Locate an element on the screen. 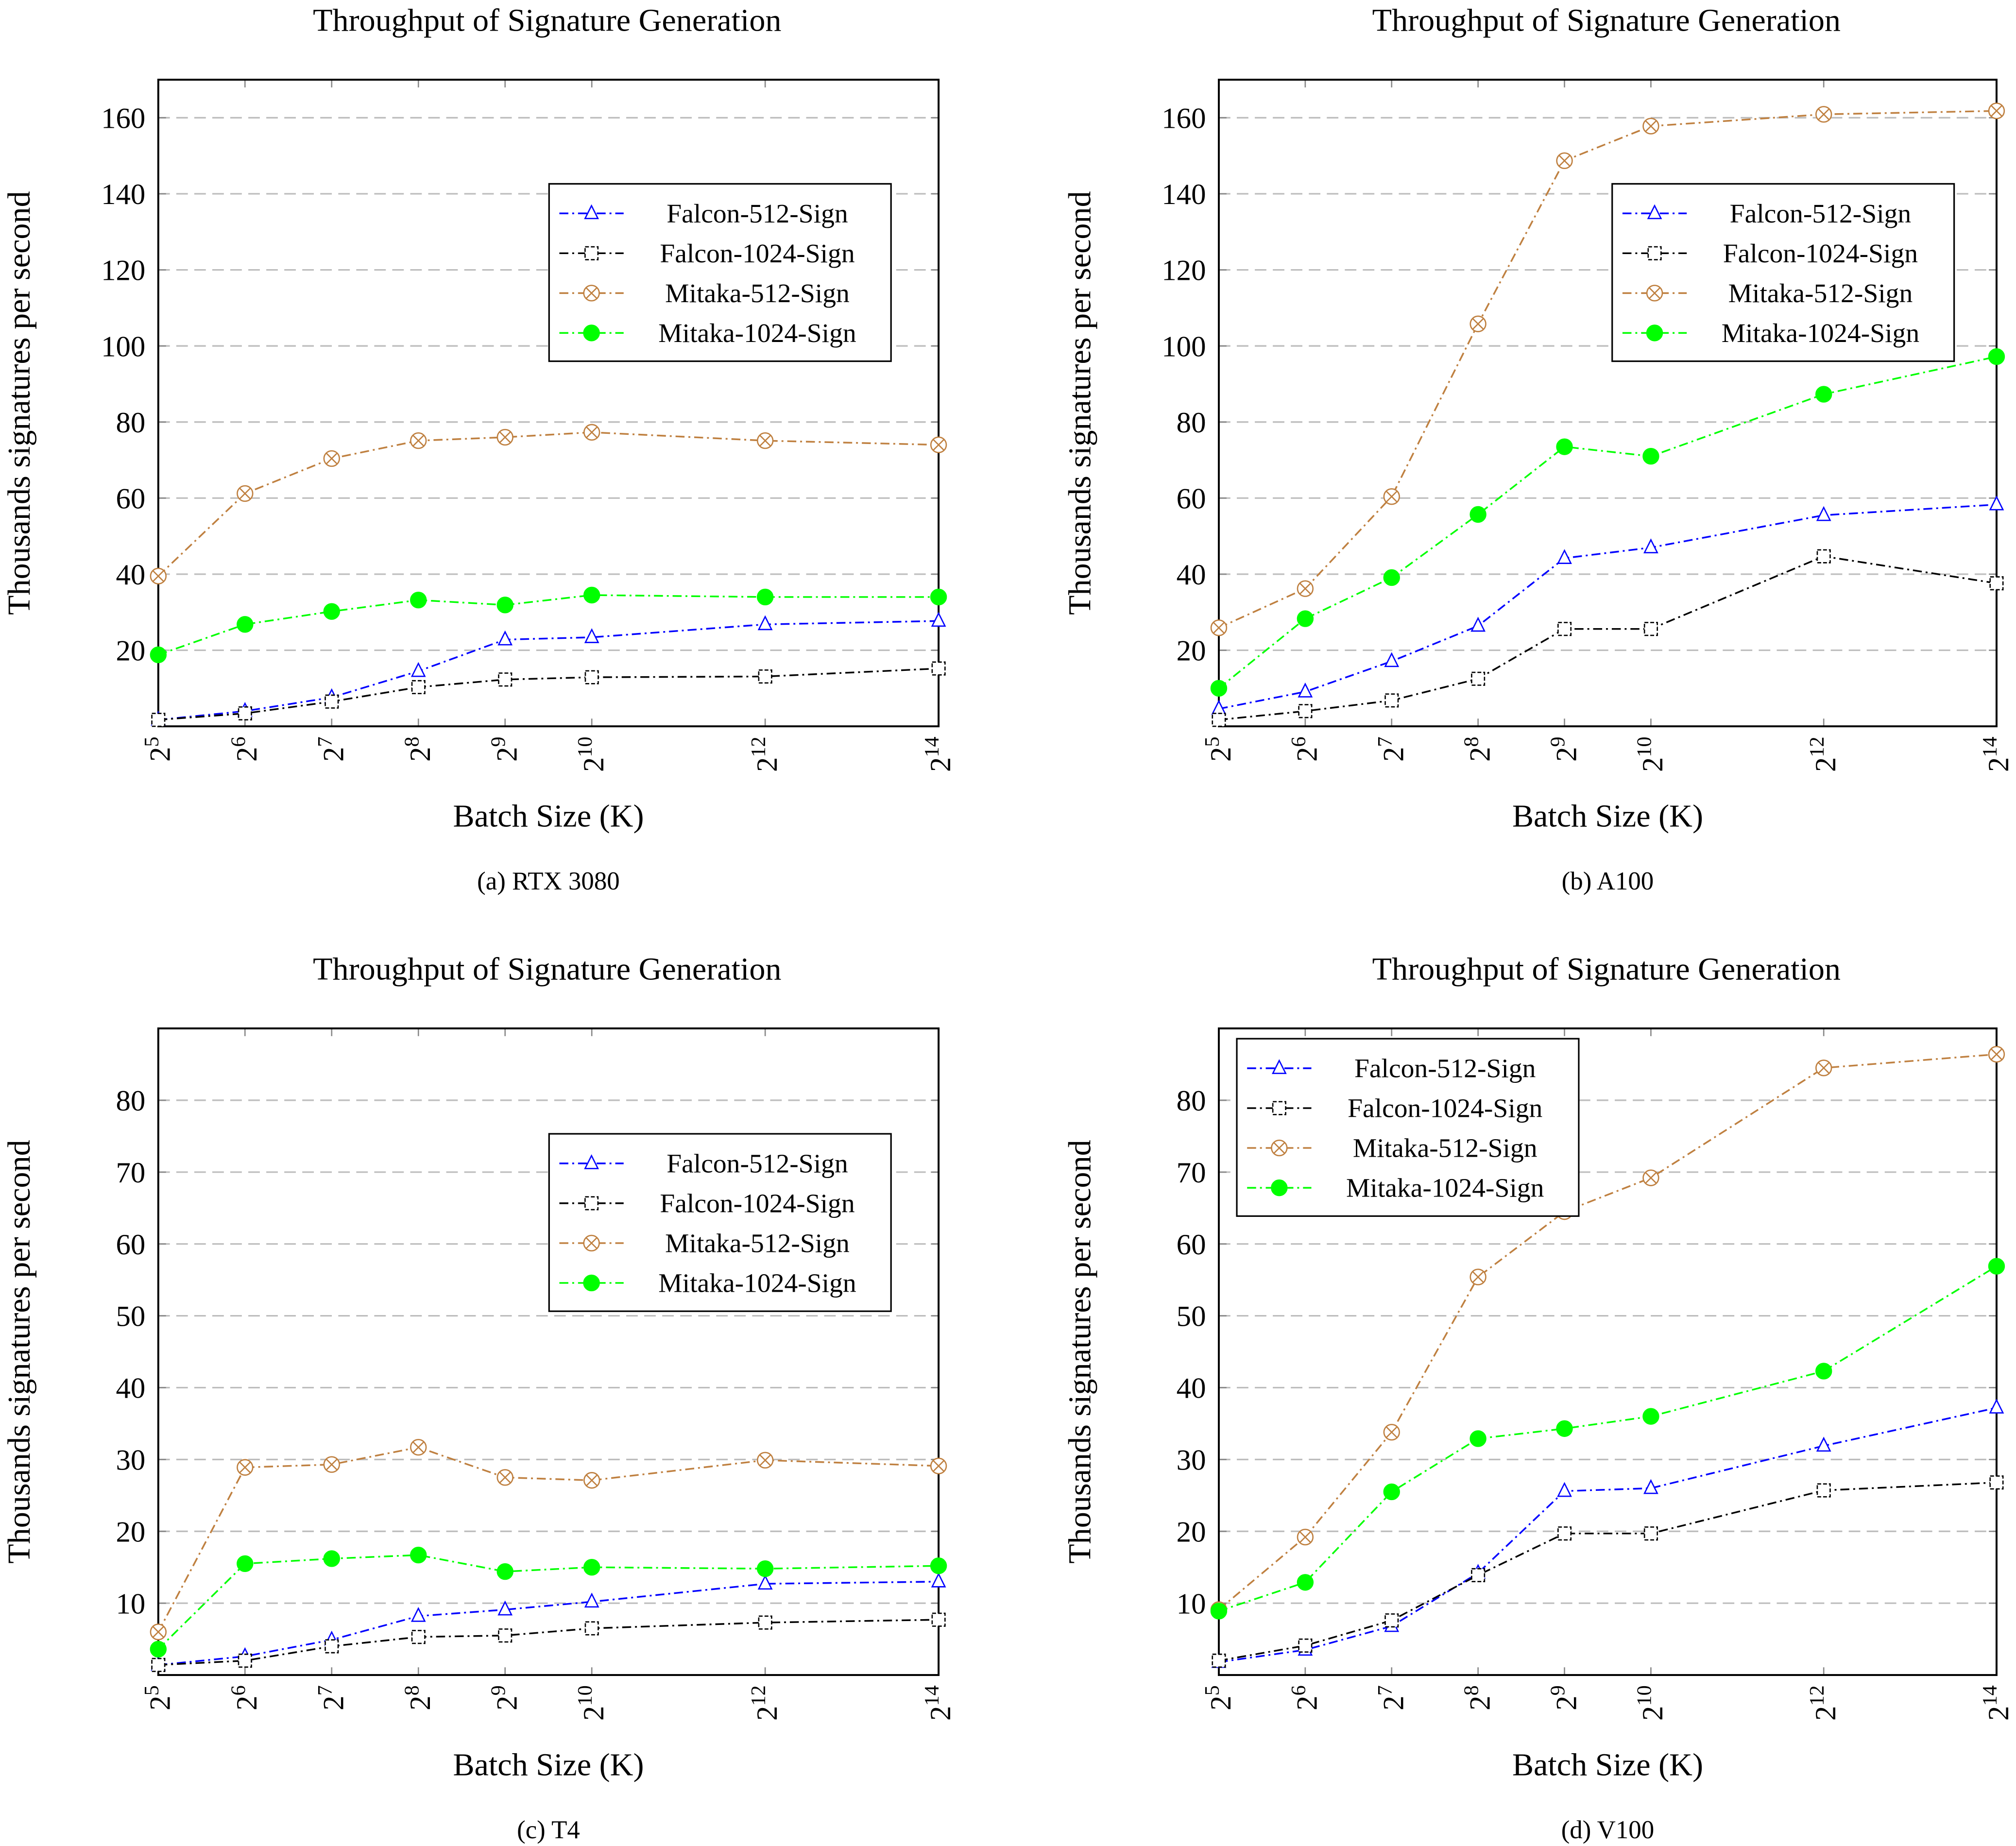 This screenshot has height=1846, width=2016. x-tick-exponent: 5 is located at coordinates (151, 742).